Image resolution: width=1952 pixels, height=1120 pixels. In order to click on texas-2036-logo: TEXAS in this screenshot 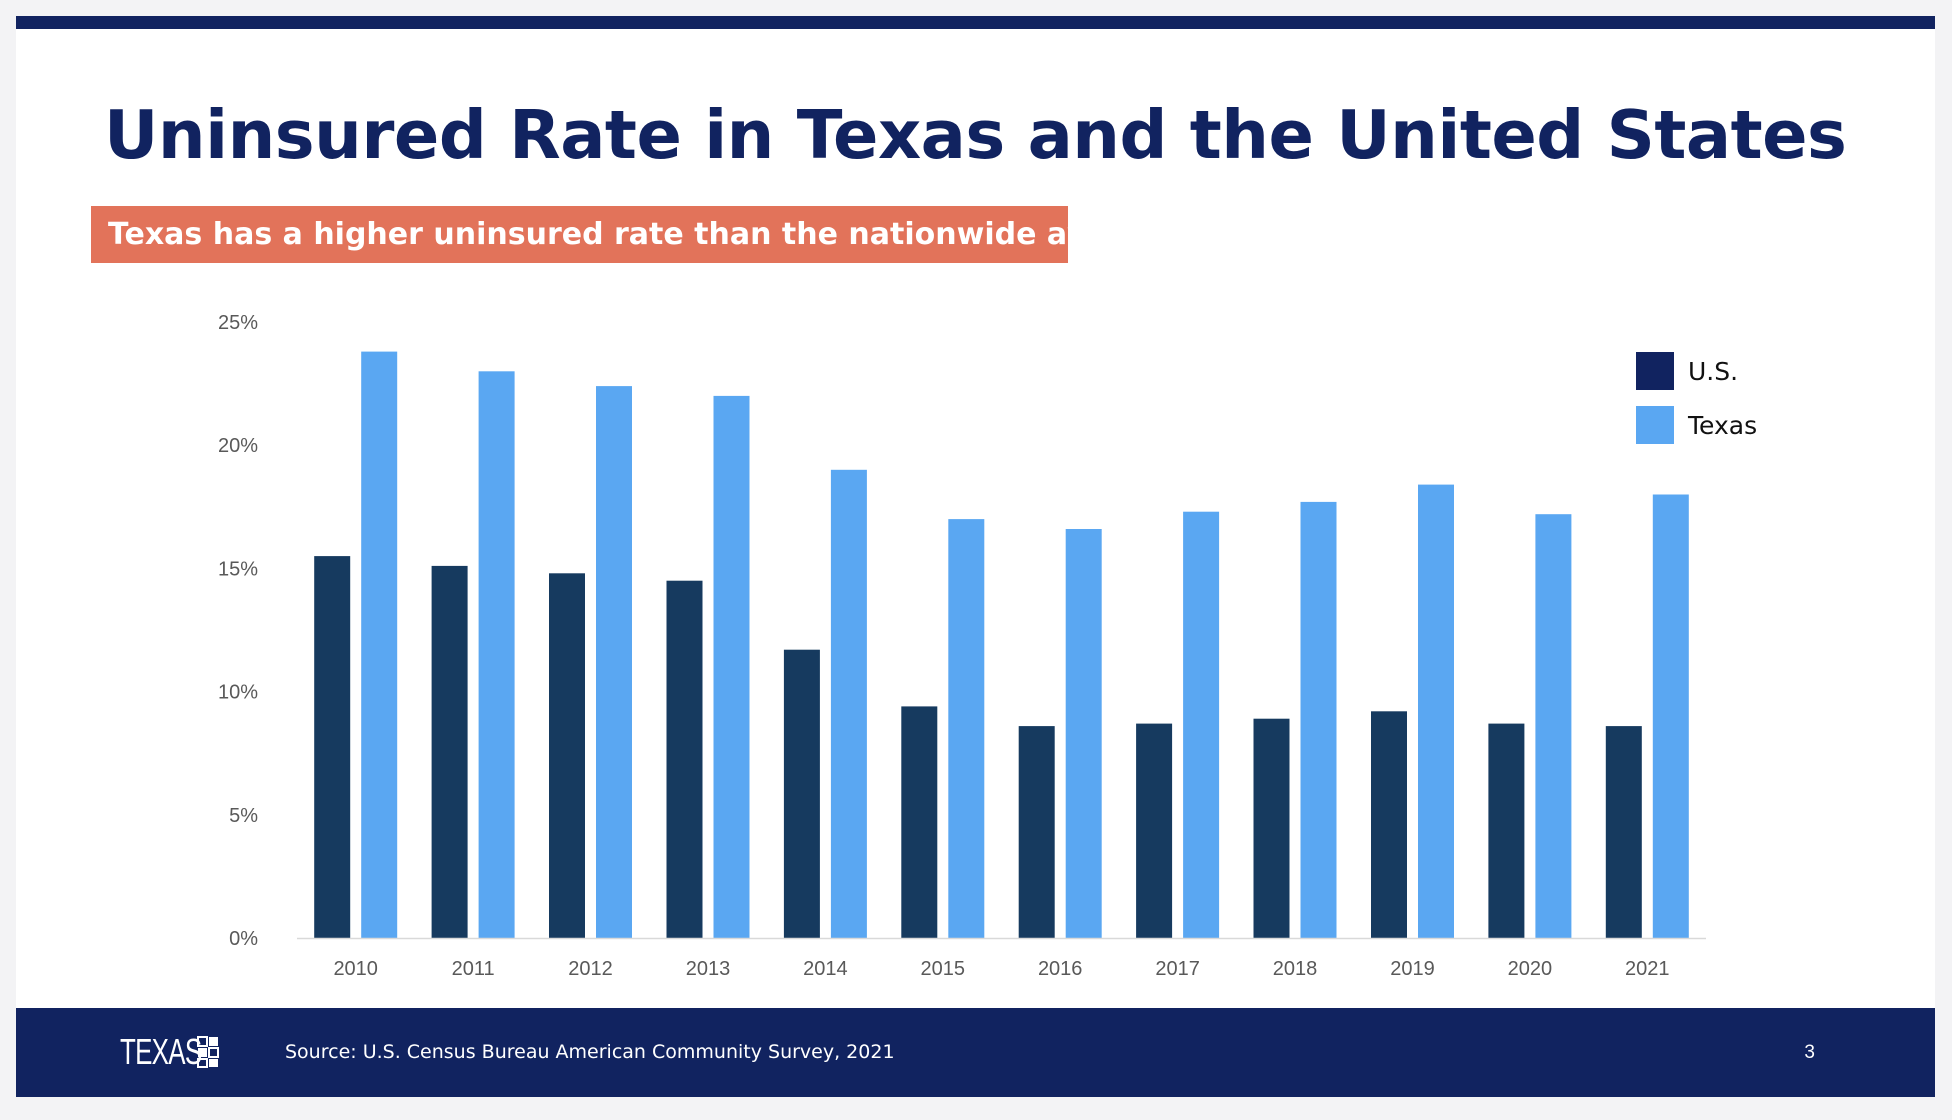, I will do `click(169, 1051)`.